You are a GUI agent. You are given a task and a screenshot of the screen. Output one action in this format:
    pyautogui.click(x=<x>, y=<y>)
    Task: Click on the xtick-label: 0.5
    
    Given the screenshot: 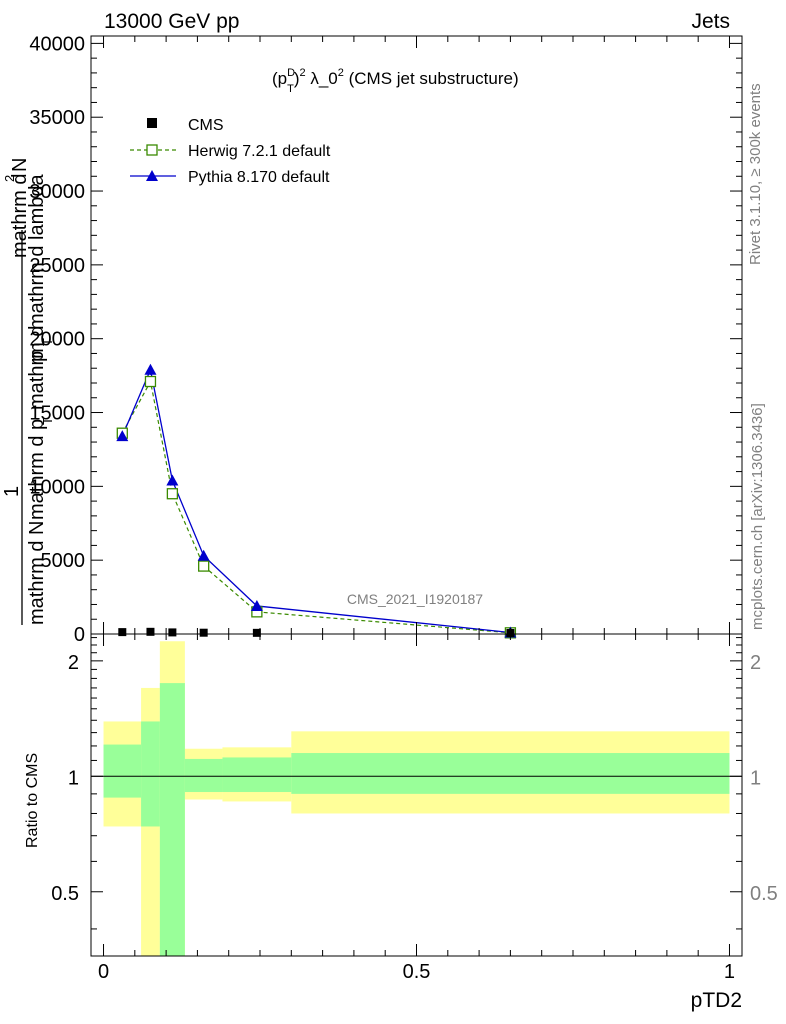 What is the action you would take?
    pyautogui.click(x=417, y=972)
    